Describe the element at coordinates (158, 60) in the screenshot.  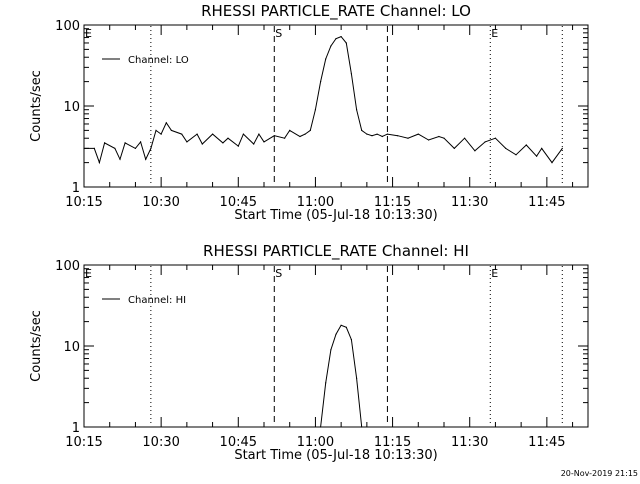
I see `legend-label: Channel: LO` at that location.